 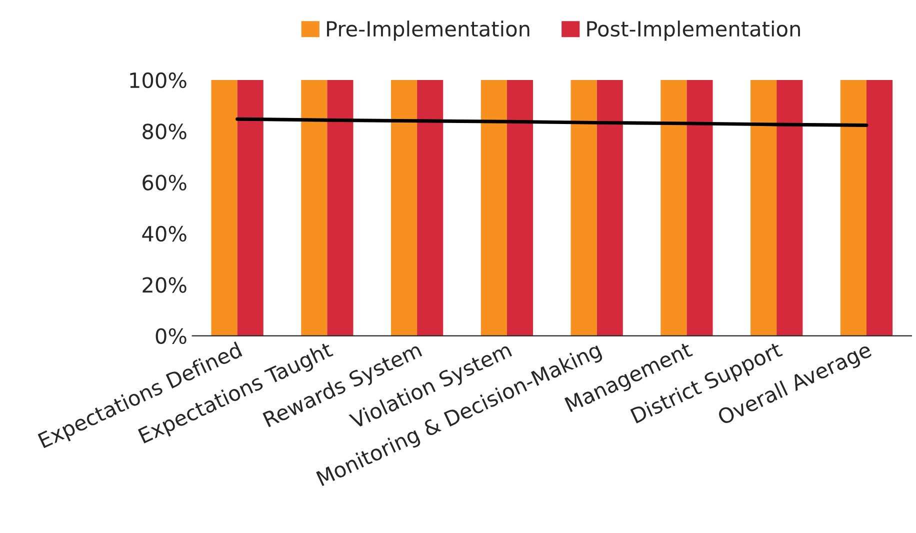 I want to click on legend-label: Post-Implementation, so click(x=693, y=30).